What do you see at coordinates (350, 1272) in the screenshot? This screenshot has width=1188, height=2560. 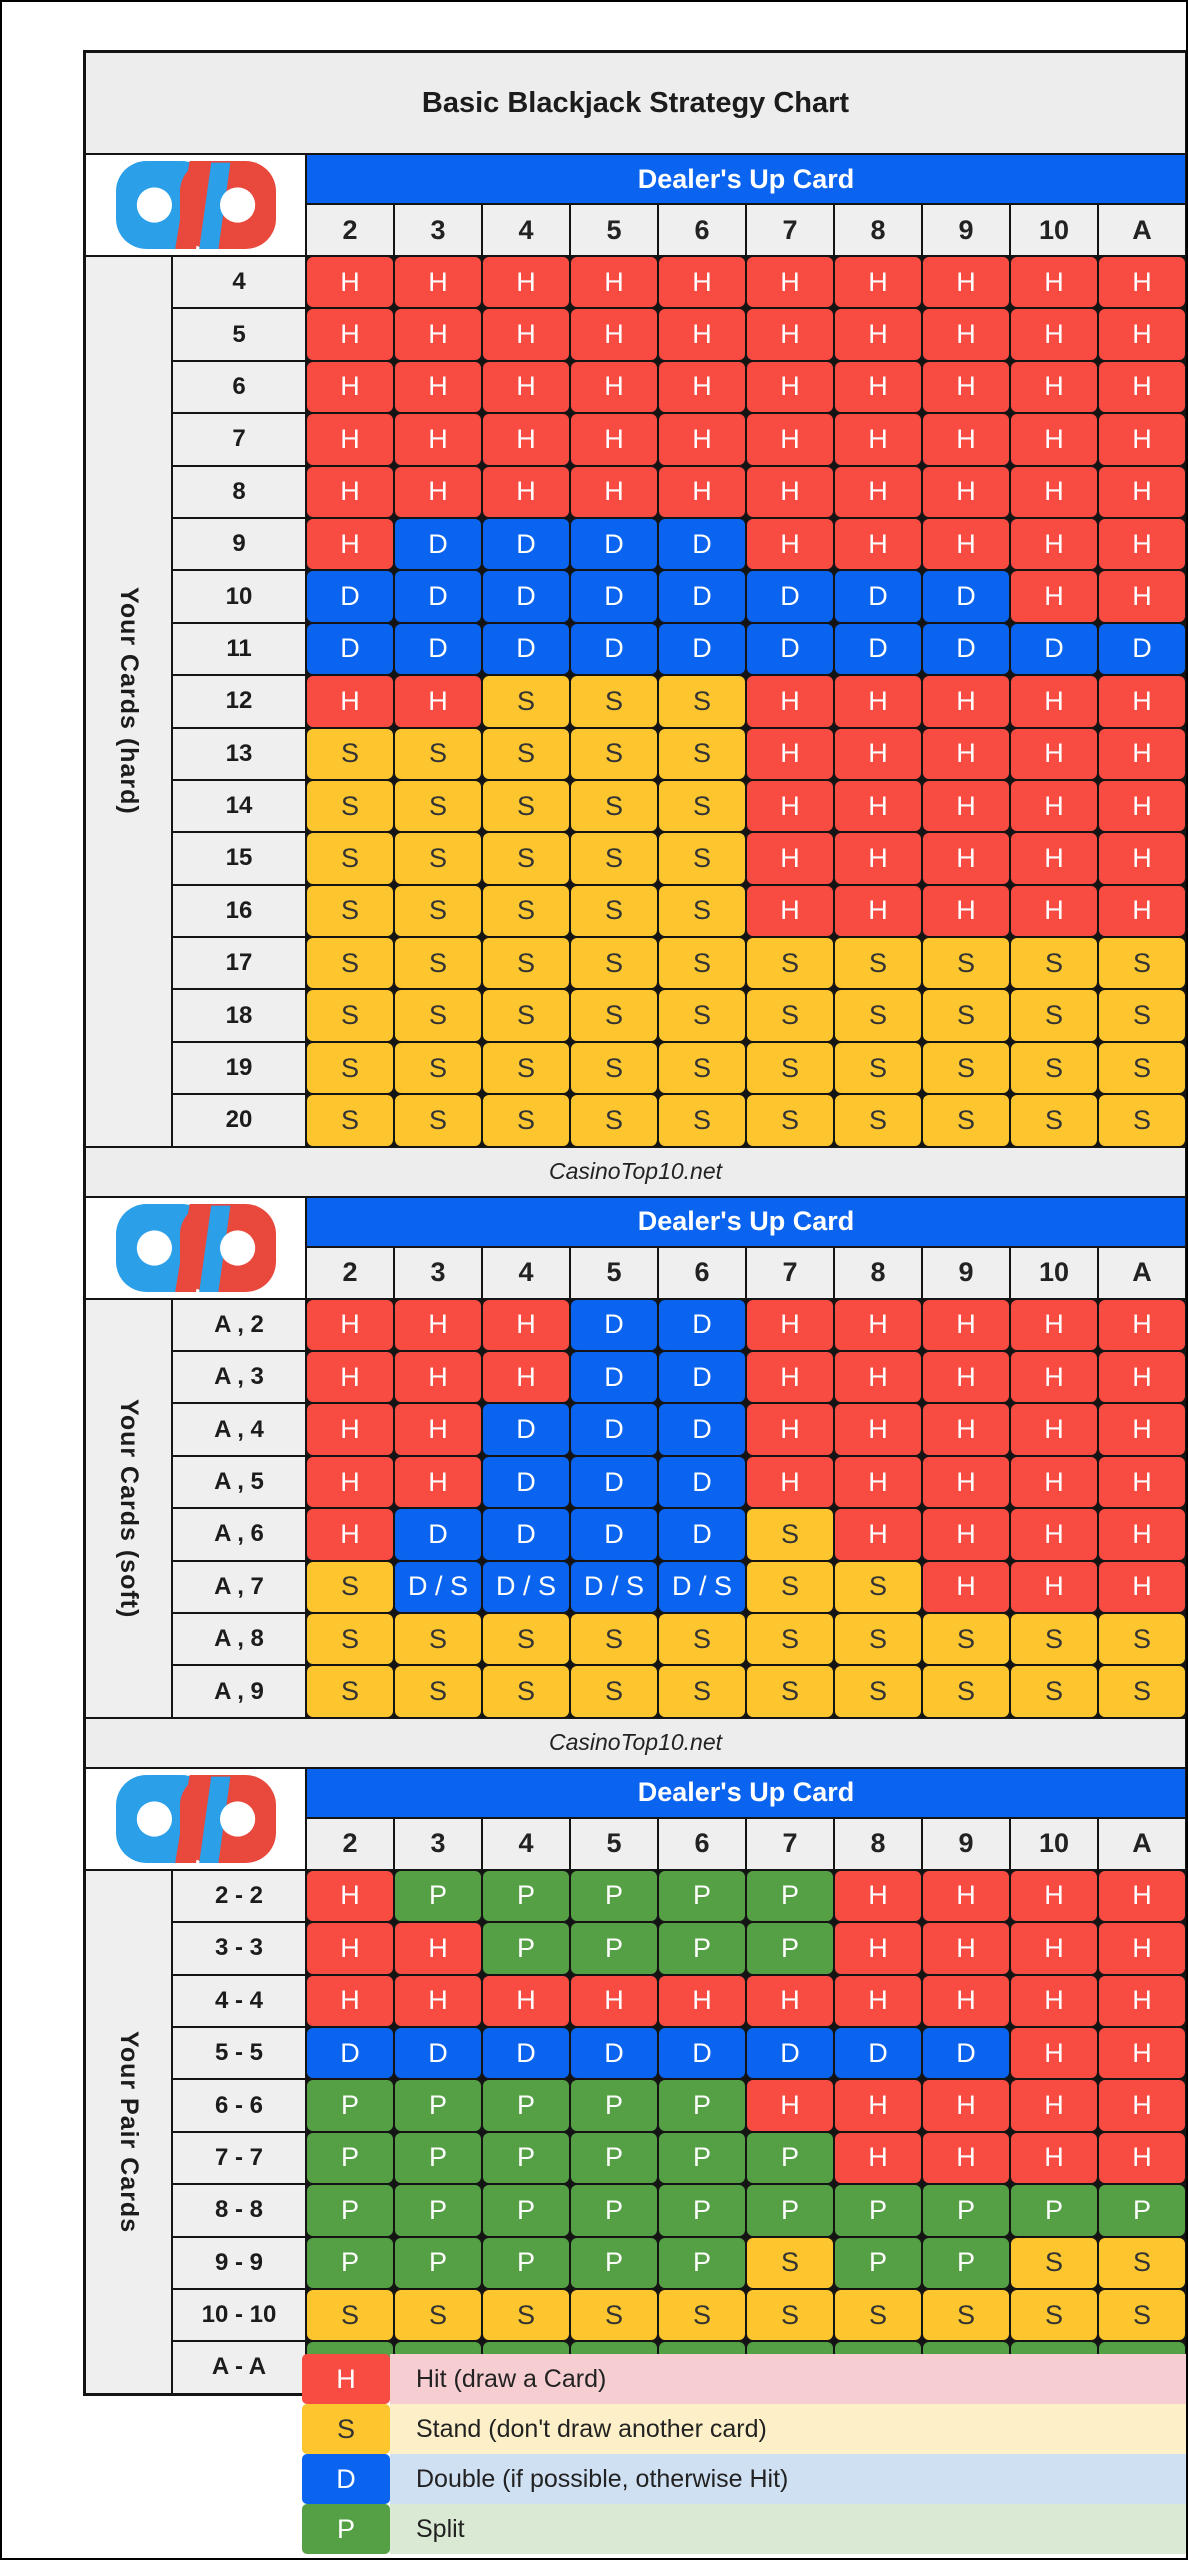 I see `dealer-card-2: 2` at bounding box center [350, 1272].